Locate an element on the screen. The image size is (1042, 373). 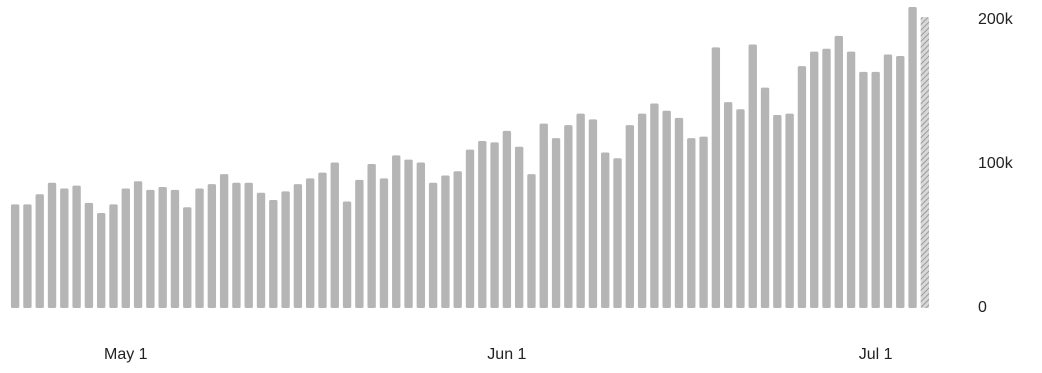
y-tick-label: 200k is located at coordinates (996, 19).